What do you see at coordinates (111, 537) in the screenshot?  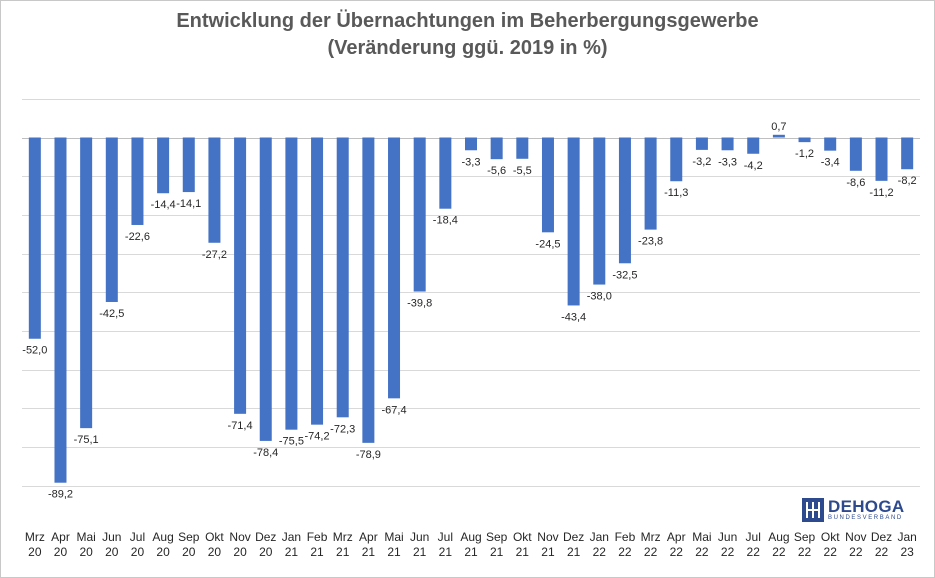 I see `x-tick-month: Jun` at bounding box center [111, 537].